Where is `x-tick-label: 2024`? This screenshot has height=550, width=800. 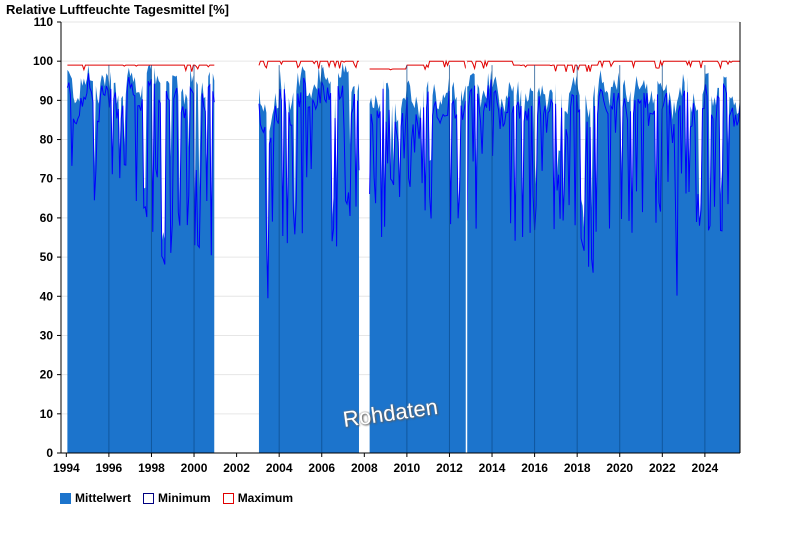
x-tick-label: 2024 is located at coordinates (705, 468).